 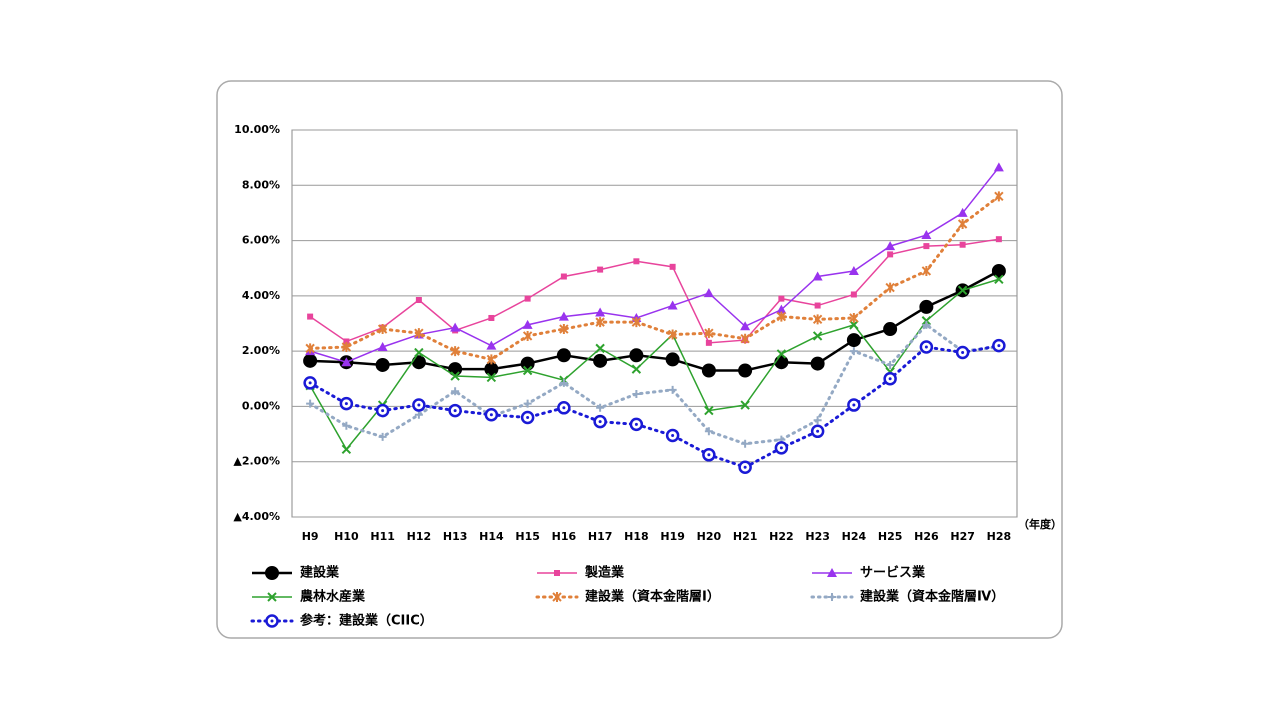 What do you see at coordinates (817, 536) in the screenshot?
I see `x-tick-label: H23` at bounding box center [817, 536].